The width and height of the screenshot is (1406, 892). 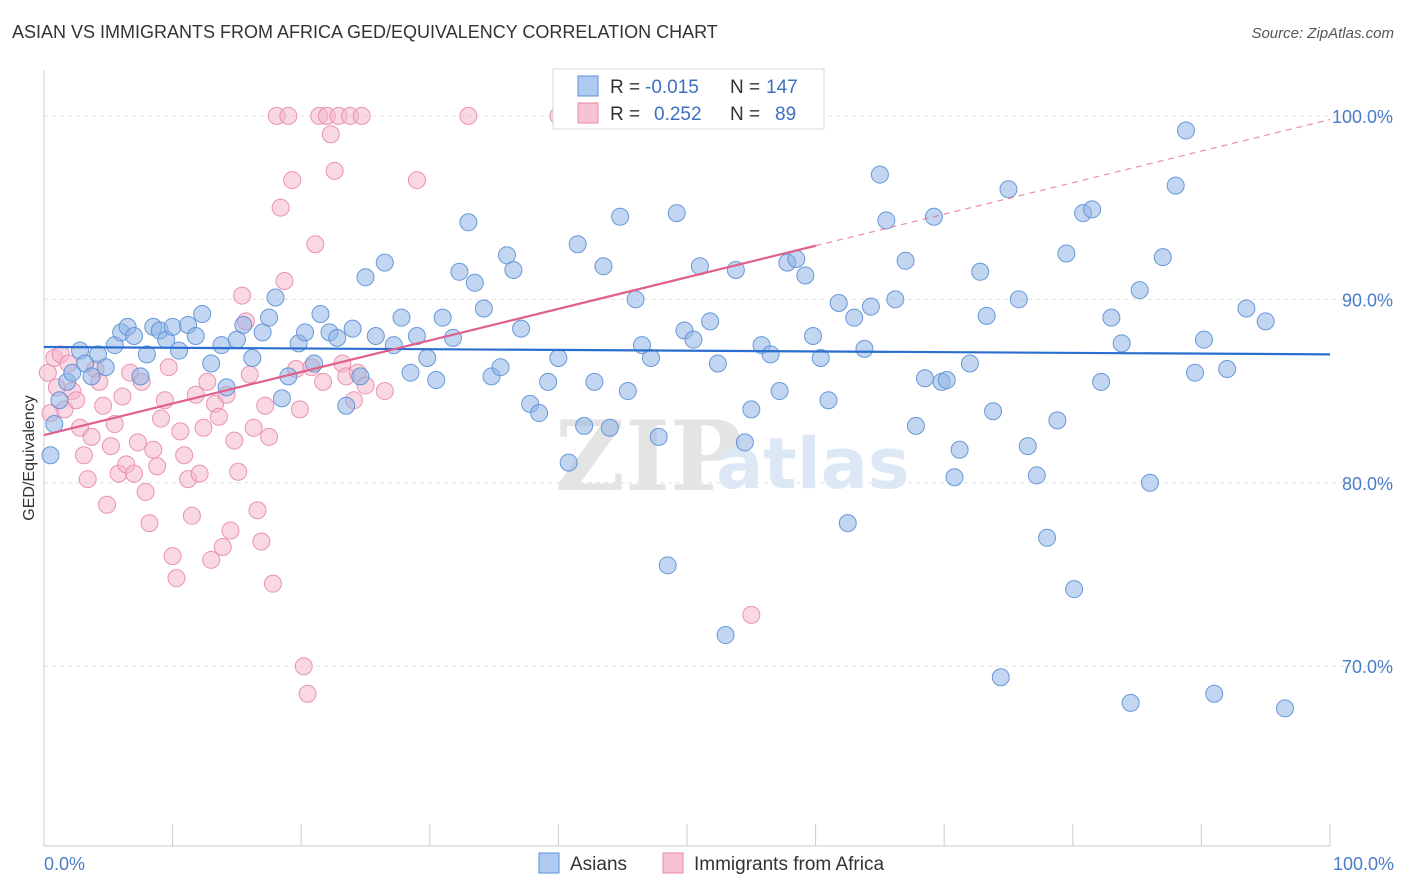 What do you see at coordinates (1367, 484) in the screenshot?
I see `y-tick-label-2: 80.0%` at bounding box center [1367, 484].